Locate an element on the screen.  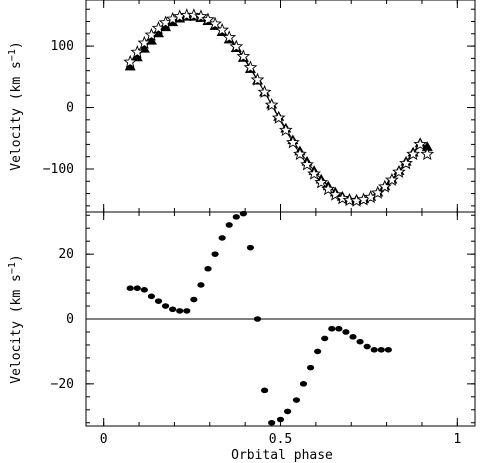
xtick-label: 0 is located at coordinates (104, 439).